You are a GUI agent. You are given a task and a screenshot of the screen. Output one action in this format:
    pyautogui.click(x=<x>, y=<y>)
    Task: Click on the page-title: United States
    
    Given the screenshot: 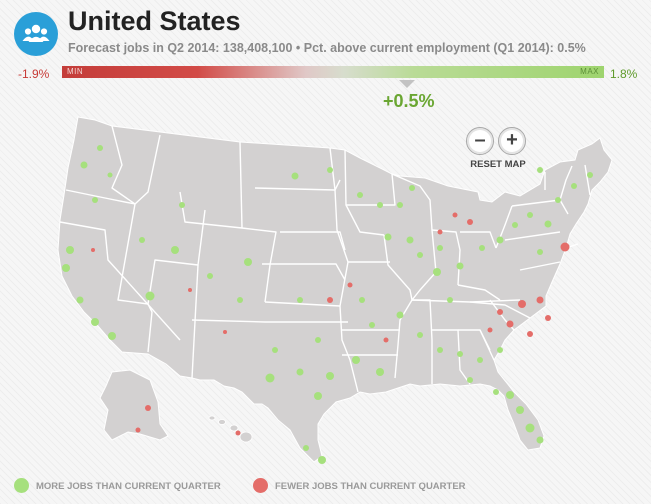 What is the action you would take?
    pyautogui.click(x=154, y=21)
    